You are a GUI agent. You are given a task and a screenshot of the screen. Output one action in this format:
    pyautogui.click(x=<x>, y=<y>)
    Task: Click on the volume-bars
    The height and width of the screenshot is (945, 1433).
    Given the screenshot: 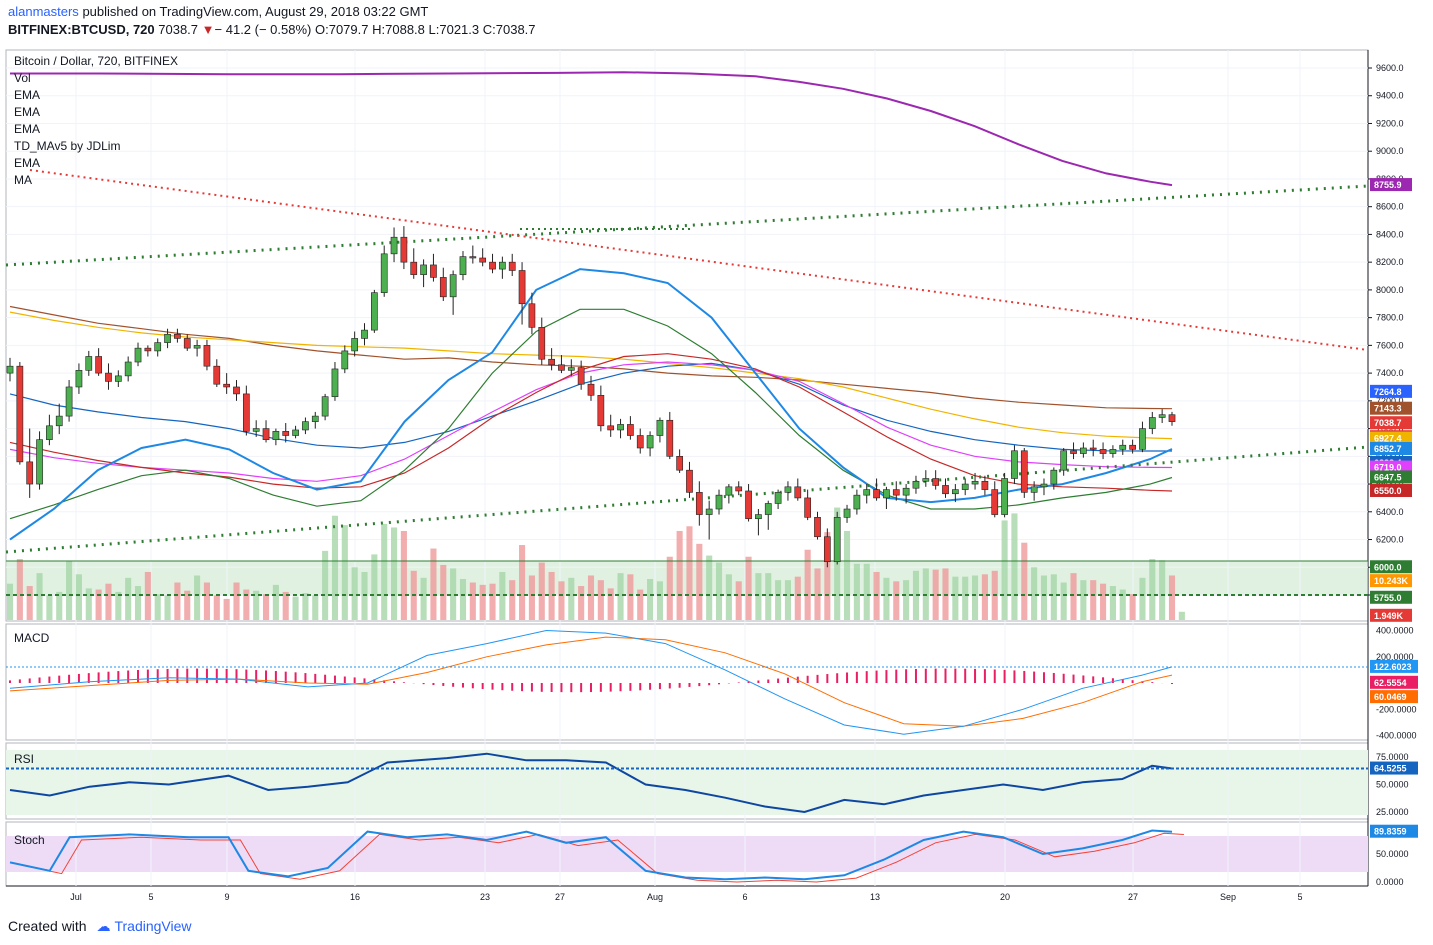 What is the action you would take?
    pyautogui.click(x=595, y=563)
    